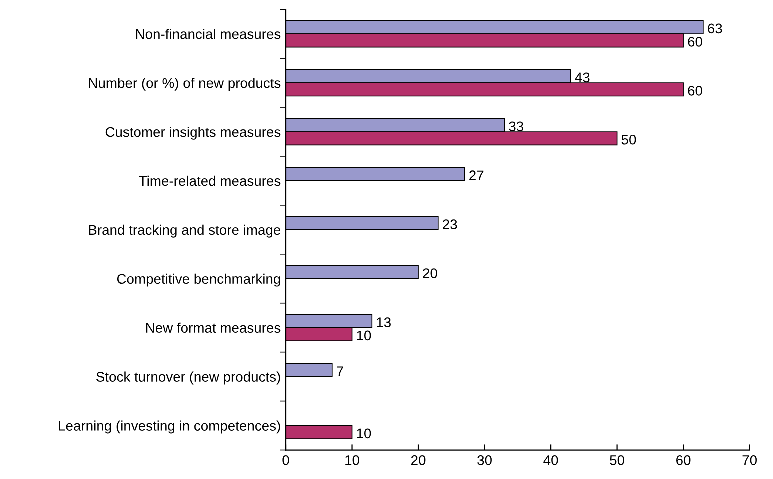  What do you see at coordinates (629, 139) in the screenshot?
I see `data-label: 50` at bounding box center [629, 139].